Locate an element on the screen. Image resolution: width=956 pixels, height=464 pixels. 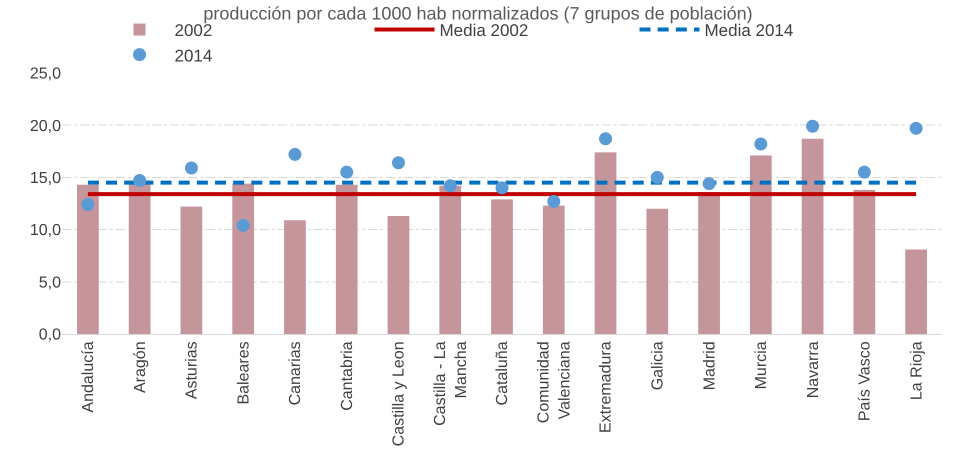
x-tick-label: Galicia is located at coordinates (657, 365).